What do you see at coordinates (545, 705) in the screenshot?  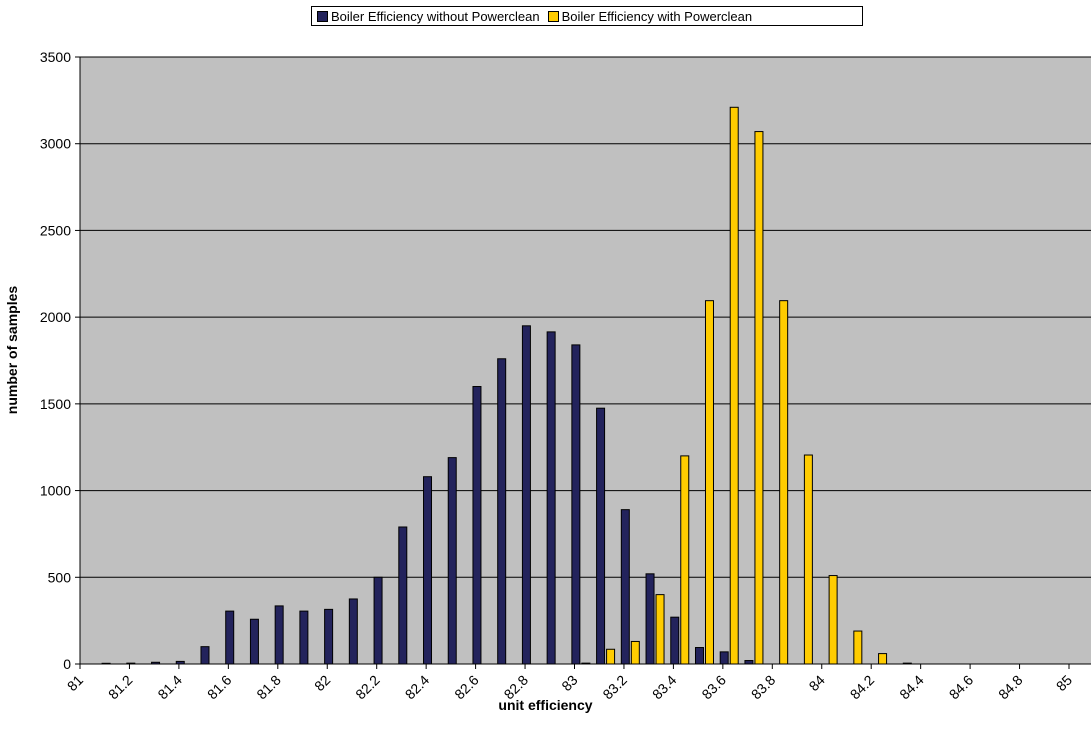 I see `x-axis-title: unit efficiency` at bounding box center [545, 705].